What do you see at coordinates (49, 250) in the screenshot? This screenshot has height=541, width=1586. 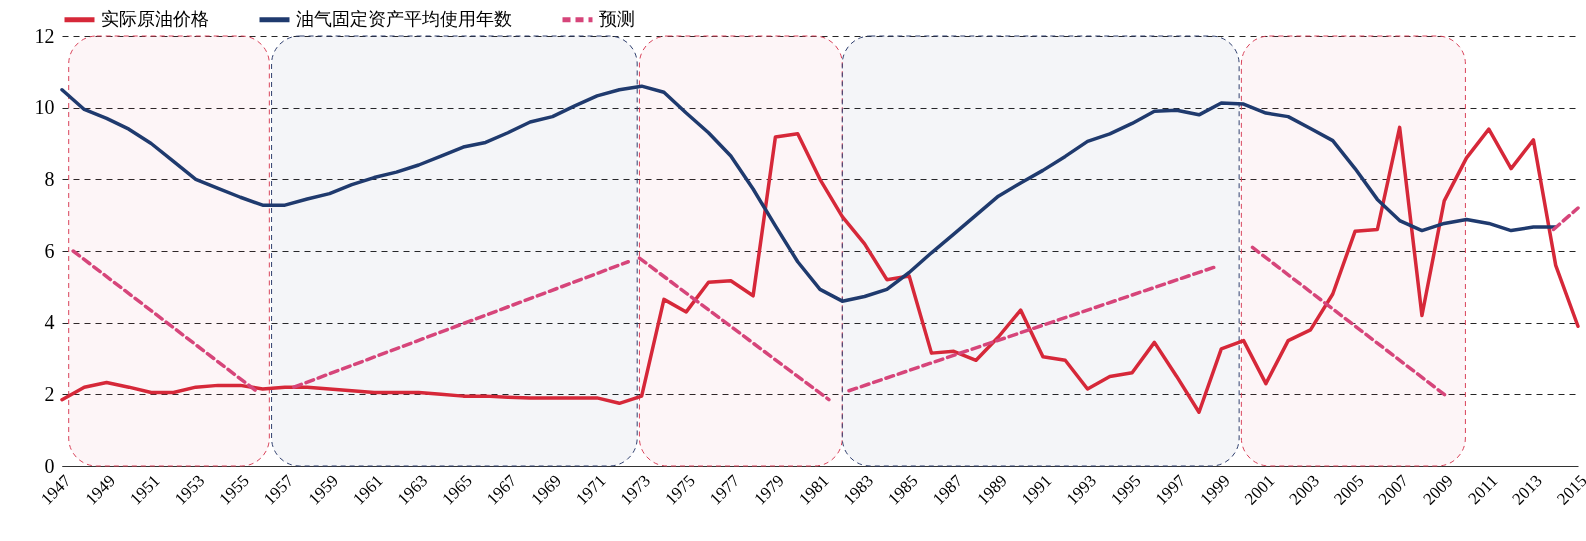 I see `y-tick-label: 6` at bounding box center [49, 250].